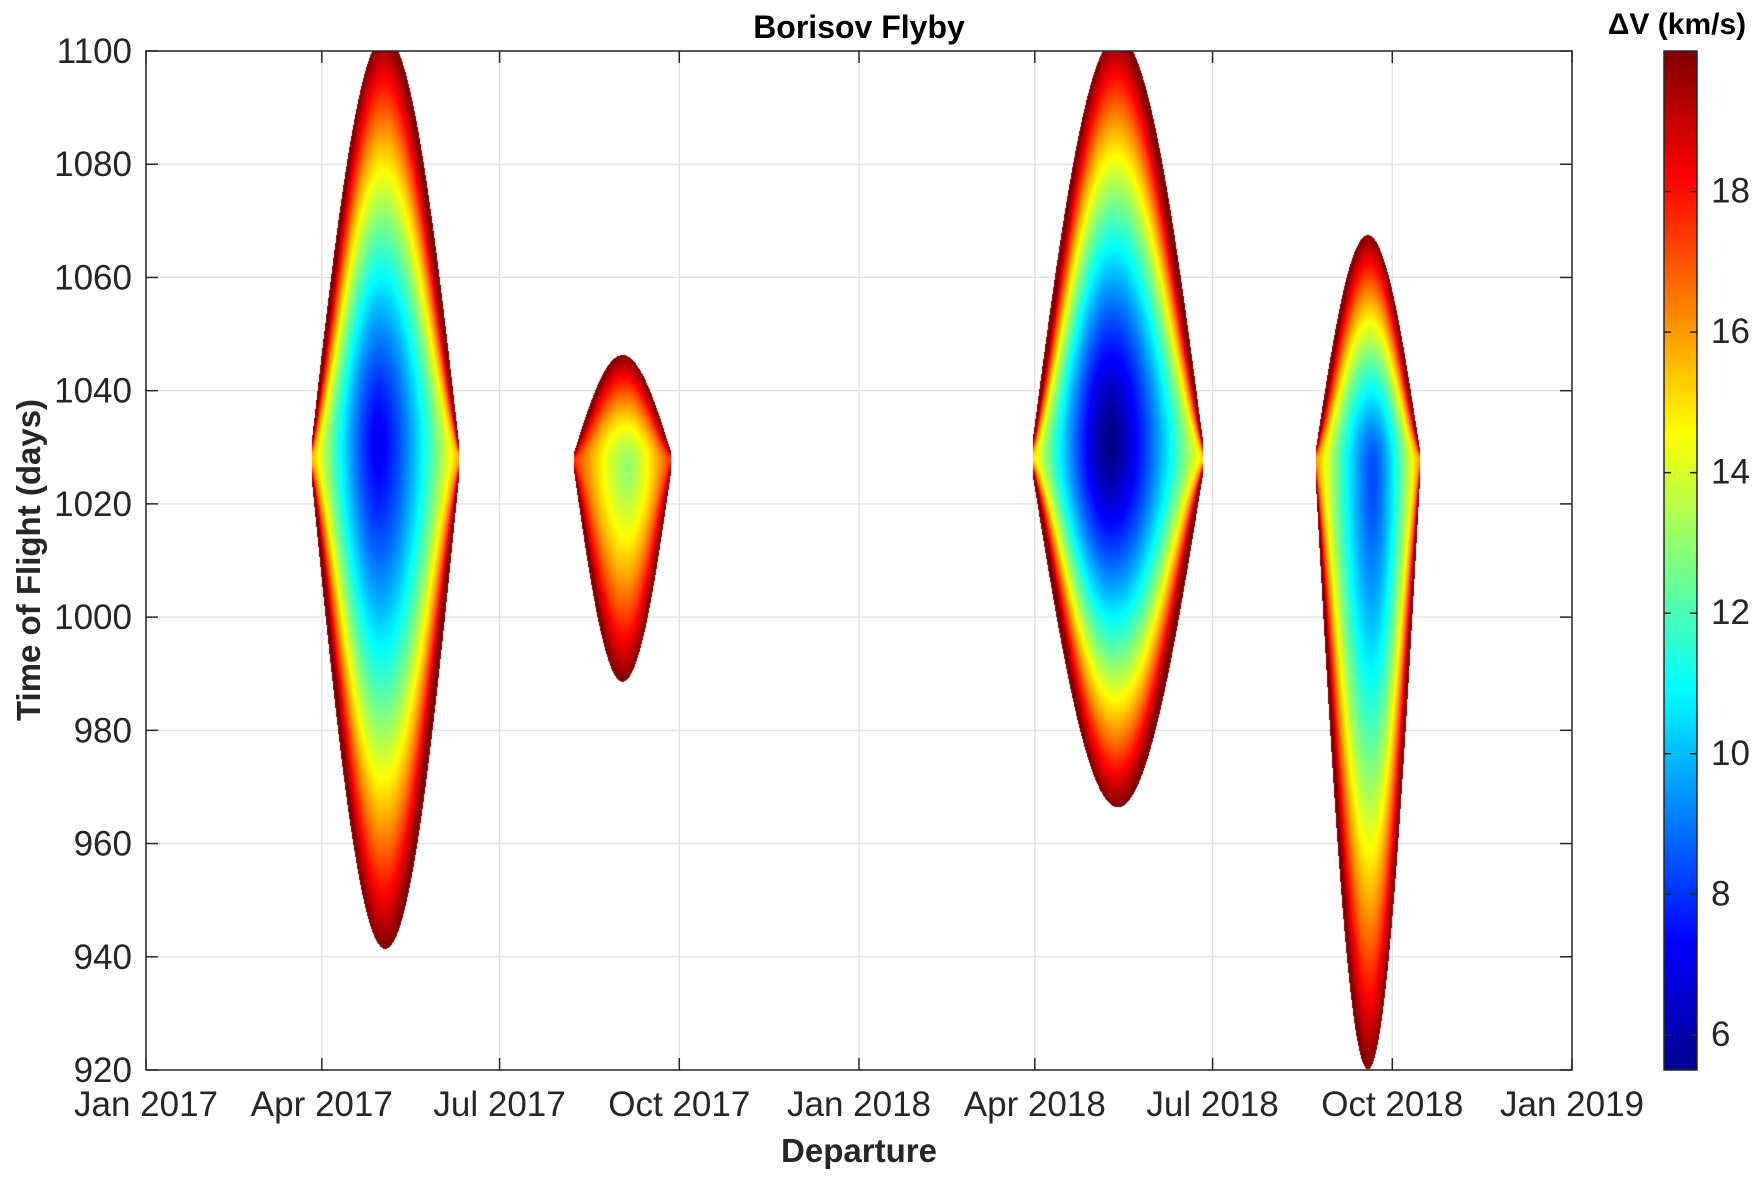  Describe the element at coordinates (93, 391) in the screenshot. I see `y-tick-label: 1040` at that location.